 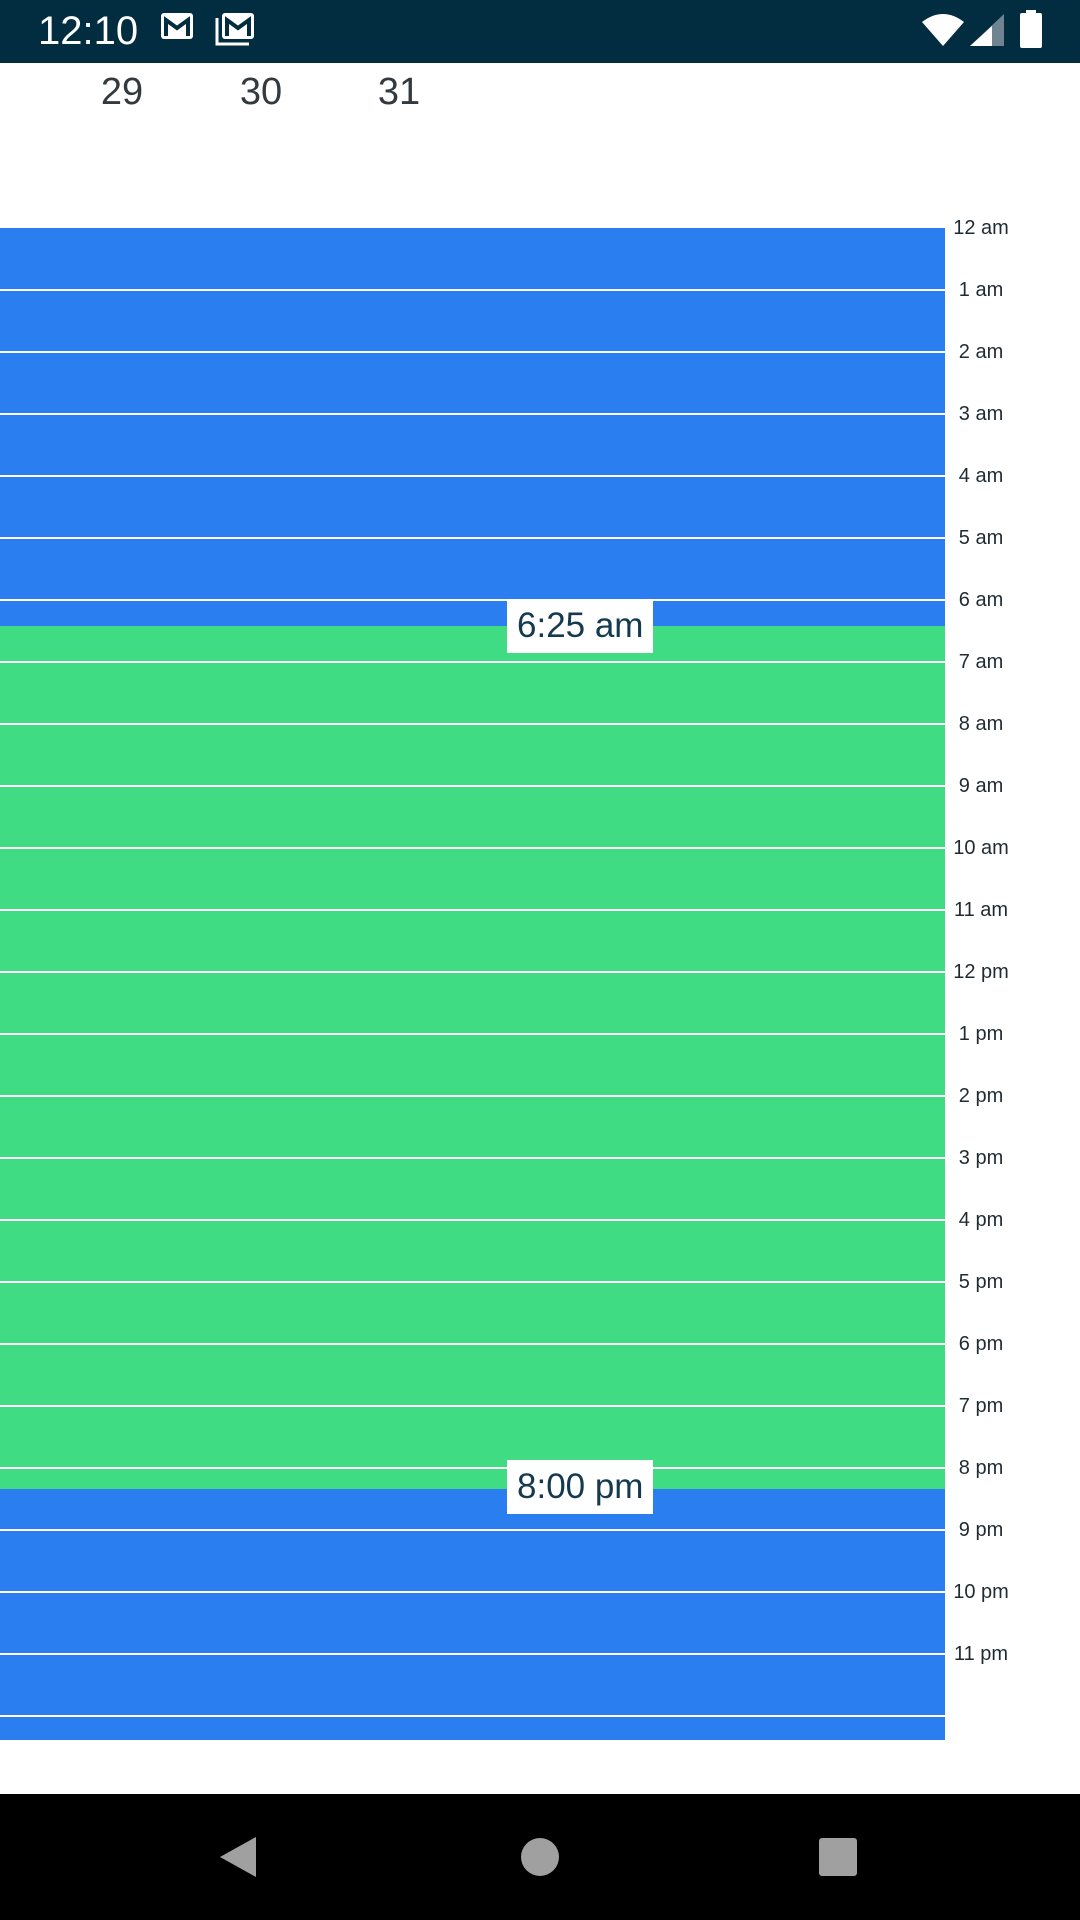 What do you see at coordinates (1031, 29) in the screenshot?
I see `battery-icon` at bounding box center [1031, 29].